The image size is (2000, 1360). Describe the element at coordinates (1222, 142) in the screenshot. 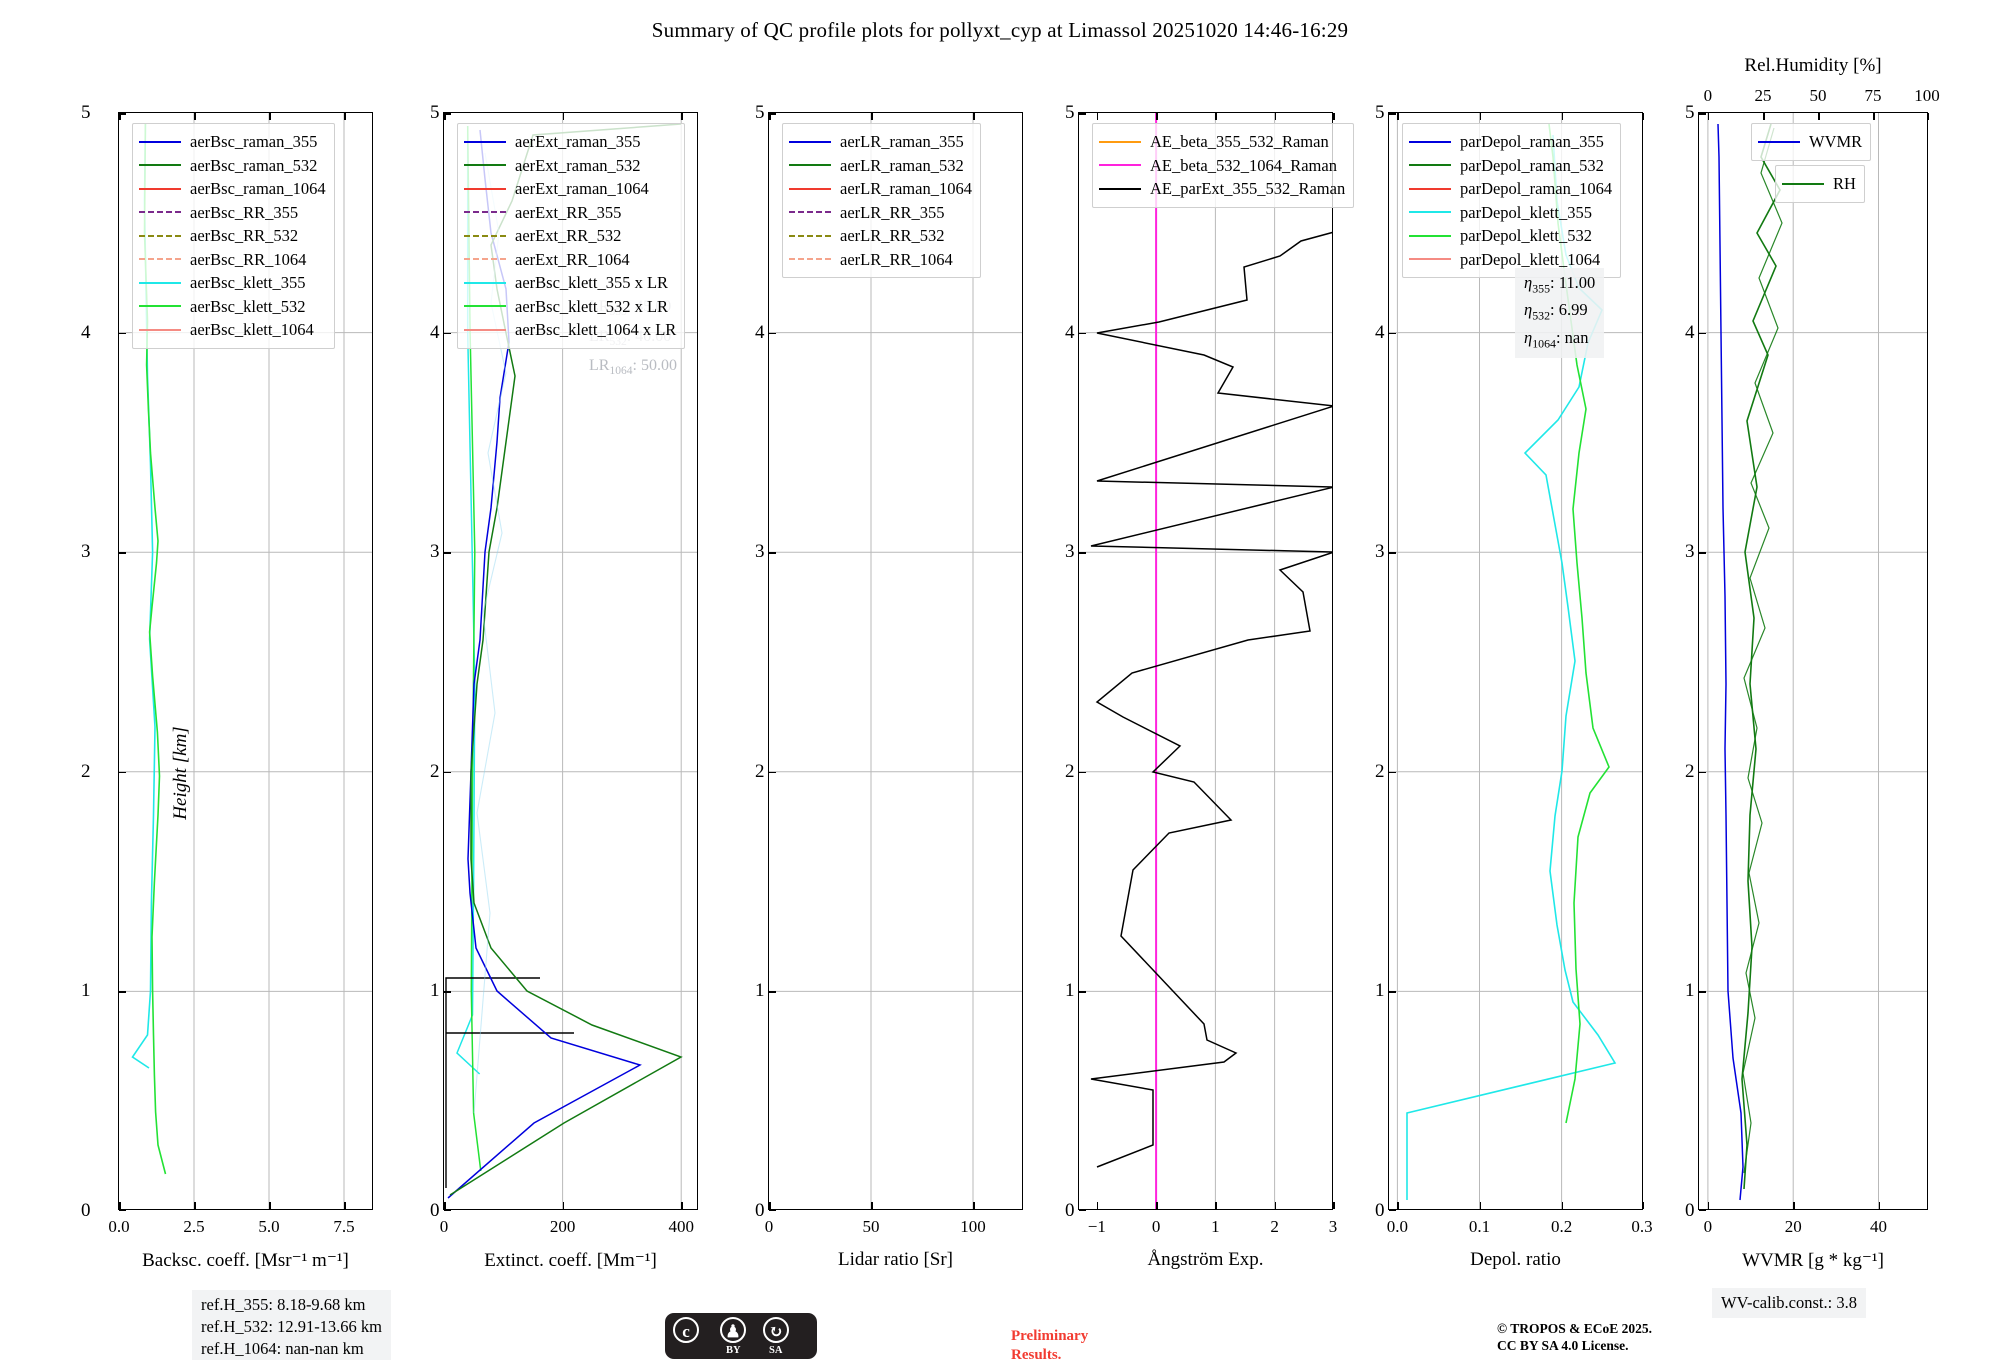

I see `legend-row: AE_beta_355_532_Raman` at that location.